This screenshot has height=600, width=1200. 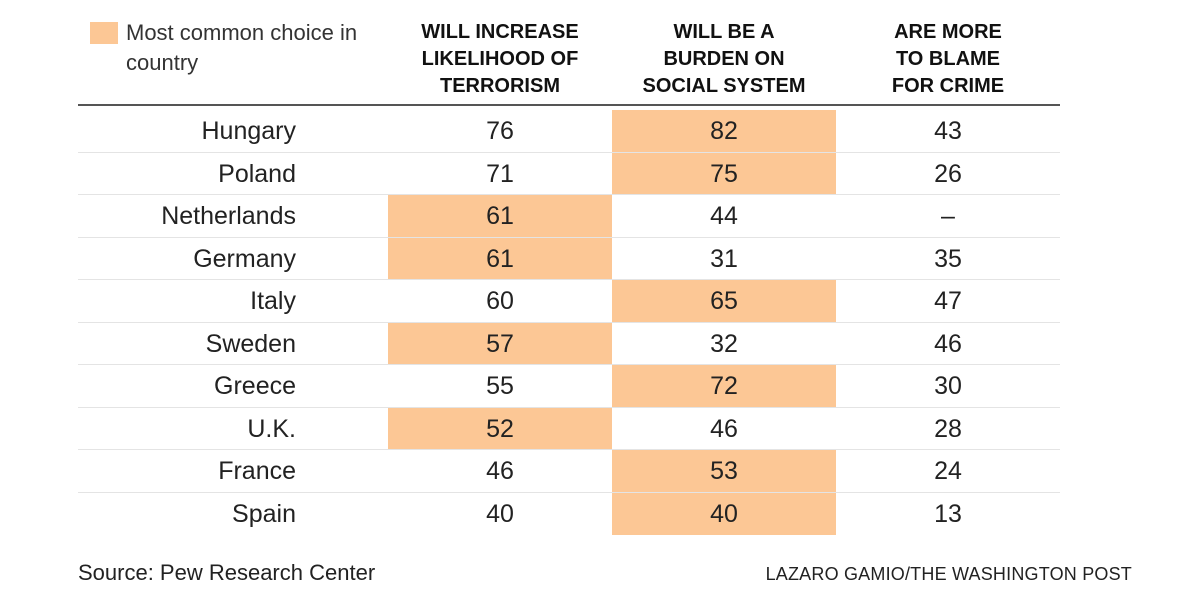 What do you see at coordinates (948, 216) in the screenshot?
I see `value-cell: –` at bounding box center [948, 216].